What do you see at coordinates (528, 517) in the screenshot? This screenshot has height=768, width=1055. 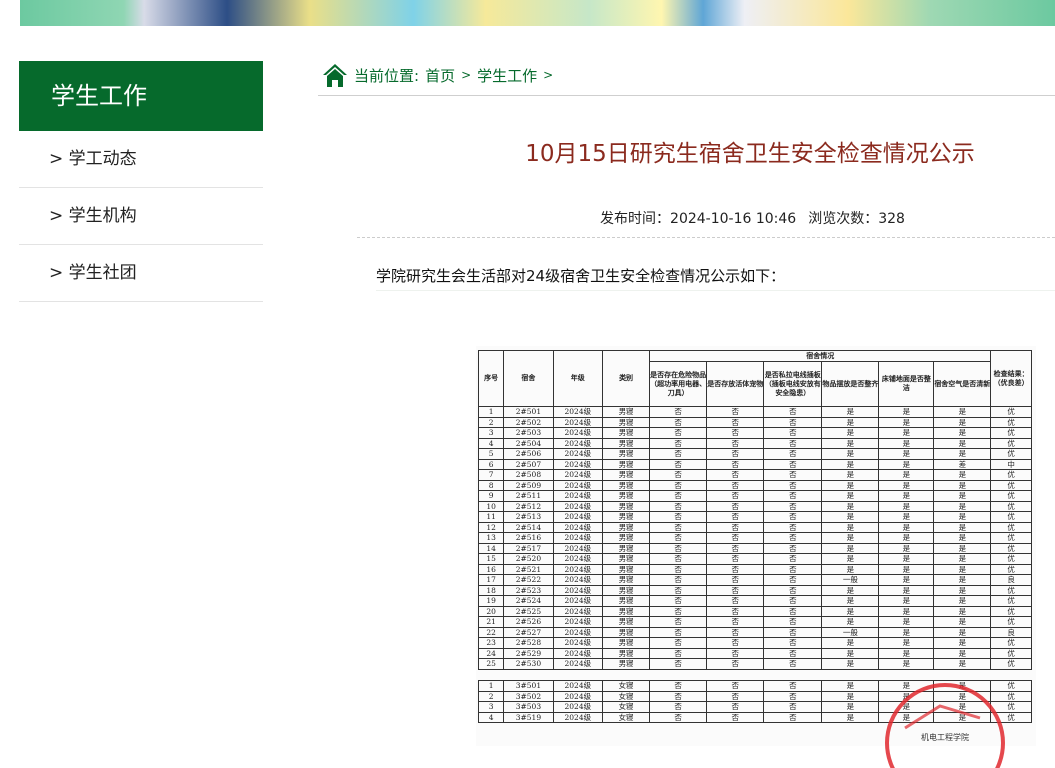 I see `table-cell: 2#513` at bounding box center [528, 517].